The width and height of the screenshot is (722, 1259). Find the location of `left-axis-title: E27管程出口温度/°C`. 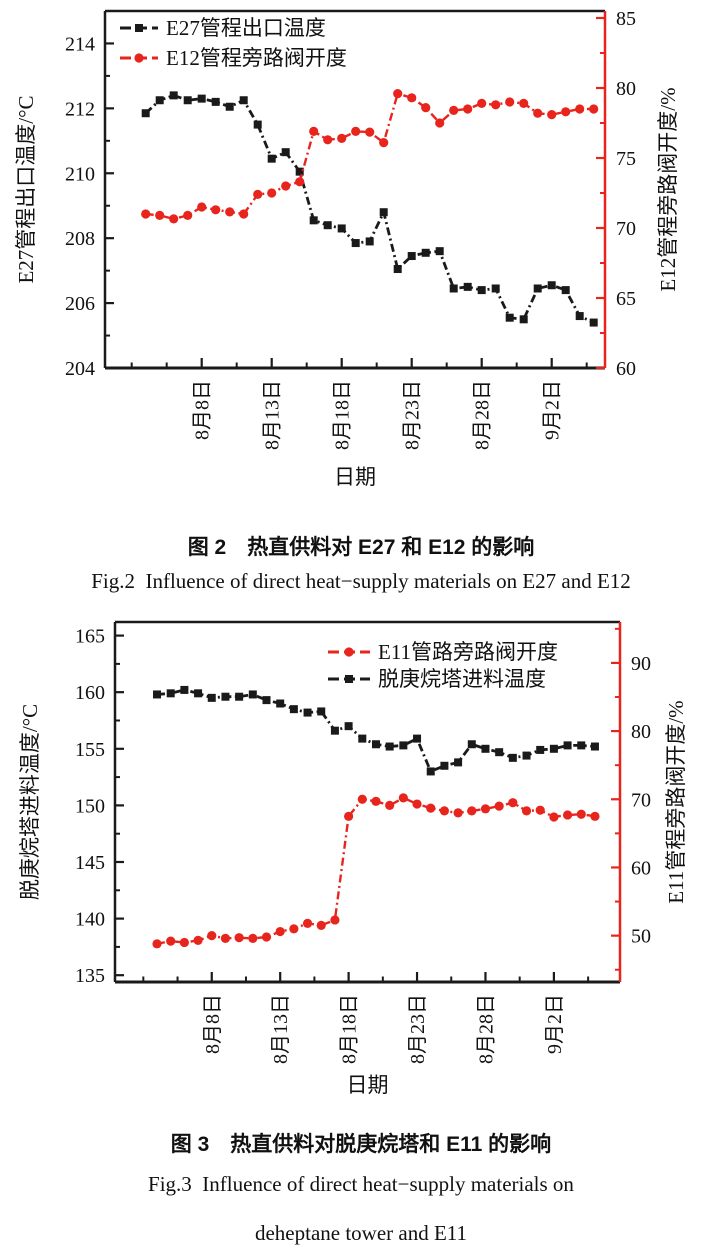

left-axis-title: E27管程出口温度/°C is located at coordinates (26, 189).